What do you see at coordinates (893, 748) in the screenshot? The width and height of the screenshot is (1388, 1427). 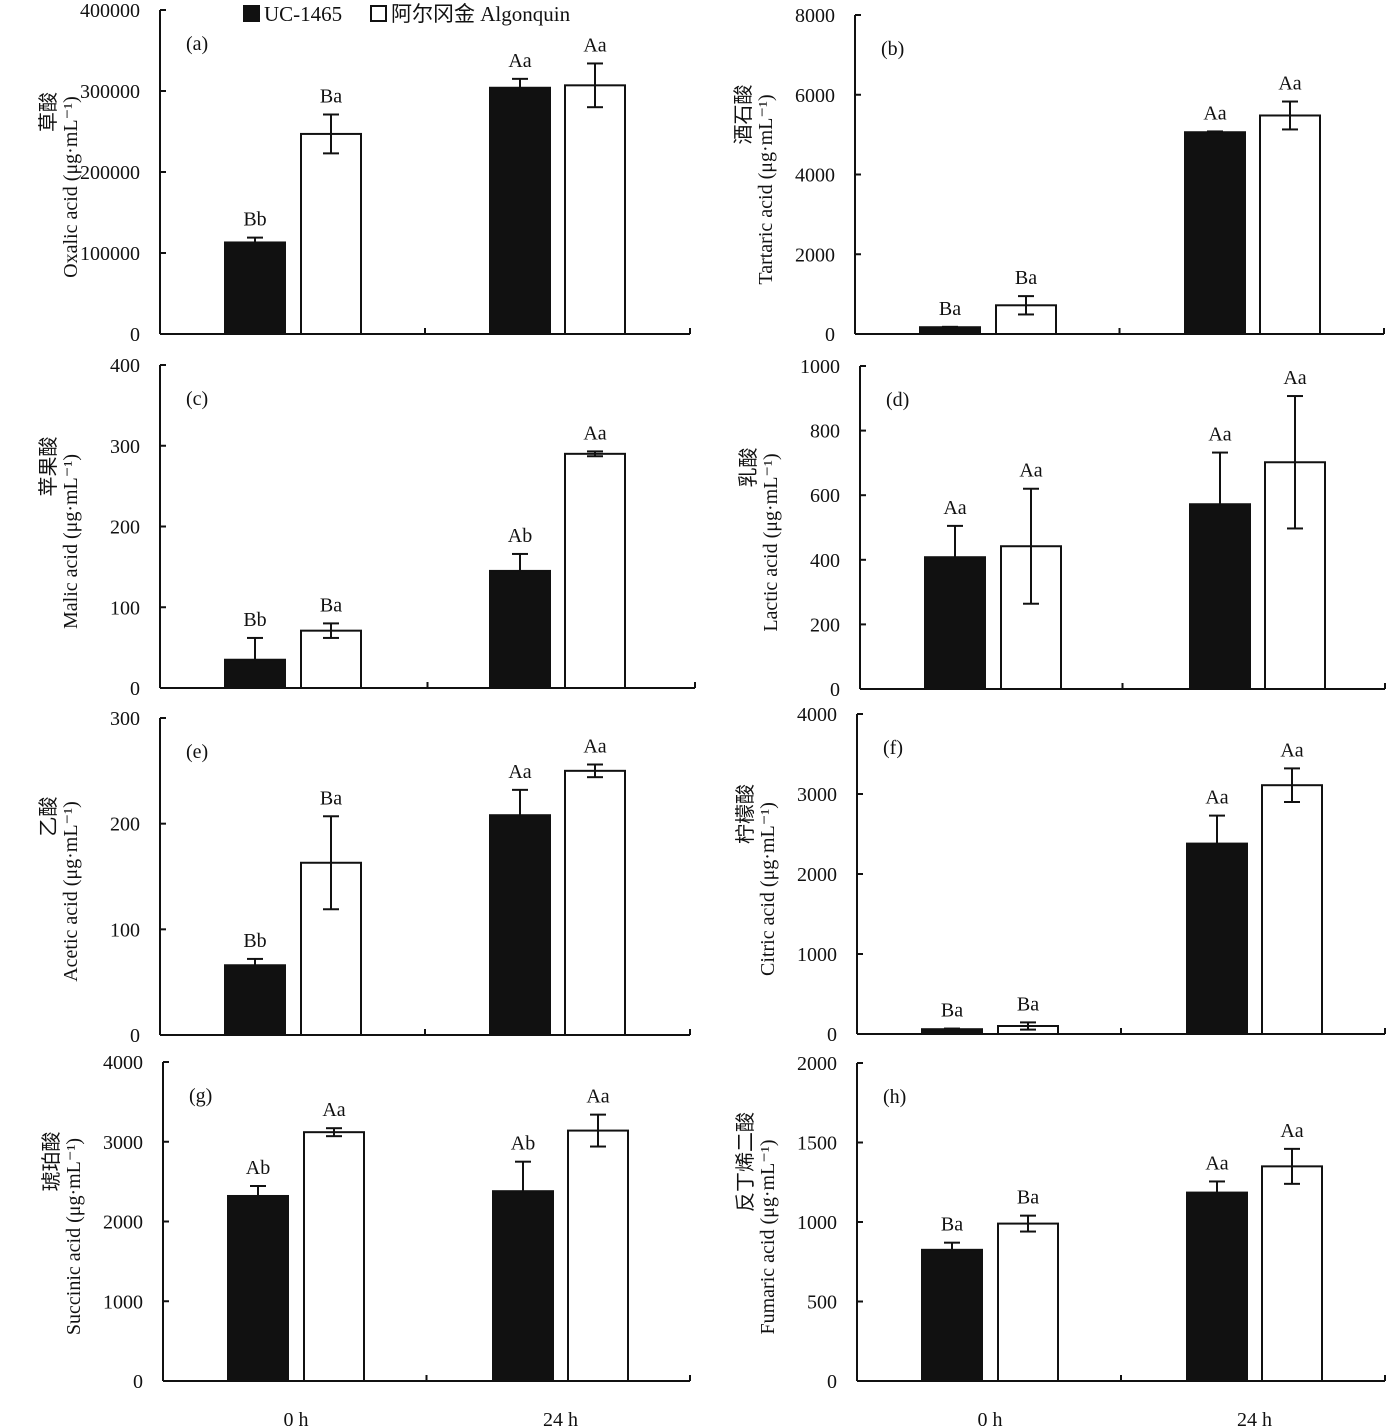 I see `panel-label: (f)` at bounding box center [893, 748].